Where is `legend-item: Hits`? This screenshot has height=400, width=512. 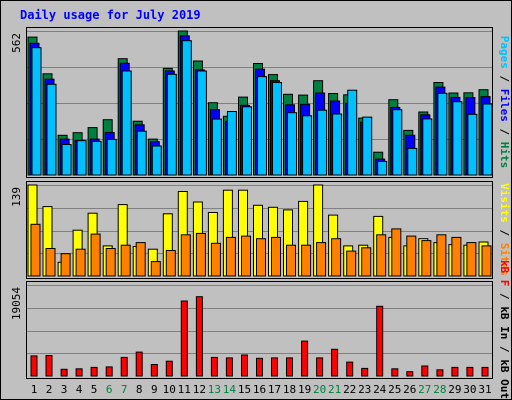
legend-item: Hits is located at coordinates (504, 155).